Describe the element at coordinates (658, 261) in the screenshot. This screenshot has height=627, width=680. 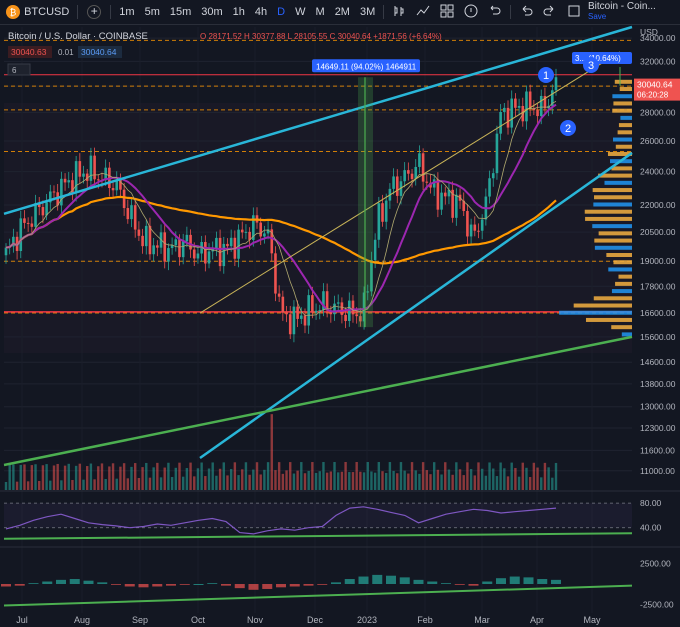
I see `y-tick-label: 19000.00` at that location.